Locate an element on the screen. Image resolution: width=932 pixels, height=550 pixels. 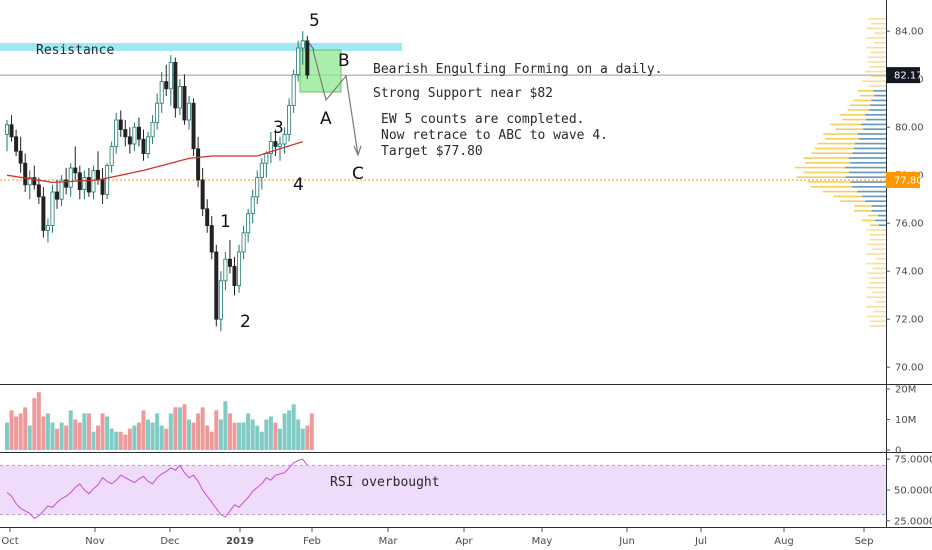
volume-tick-label: 20M is located at coordinates (905, 390).